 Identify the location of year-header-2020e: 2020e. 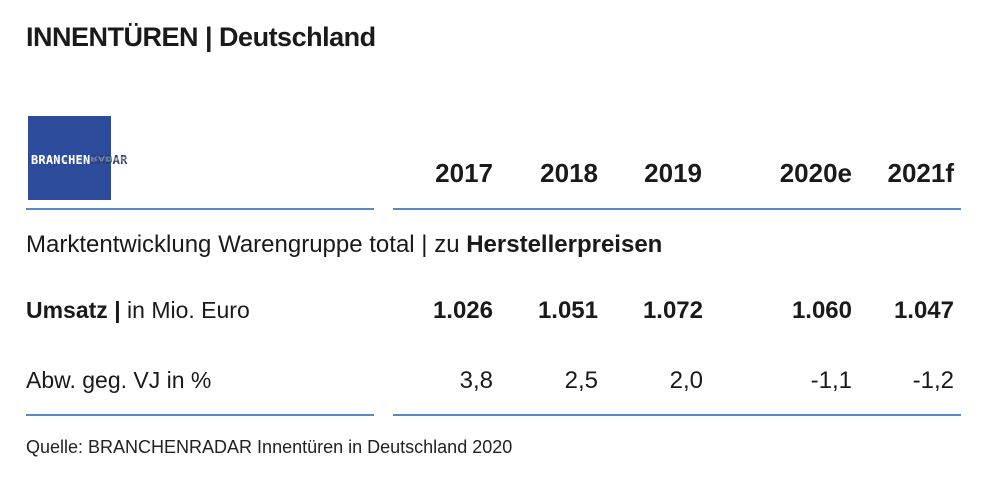
(815, 173).